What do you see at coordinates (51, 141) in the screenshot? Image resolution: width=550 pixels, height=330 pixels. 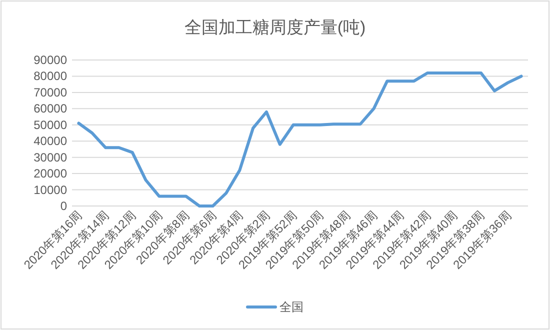 I see `y-tick-label: 40000` at bounding box center [51, 141].